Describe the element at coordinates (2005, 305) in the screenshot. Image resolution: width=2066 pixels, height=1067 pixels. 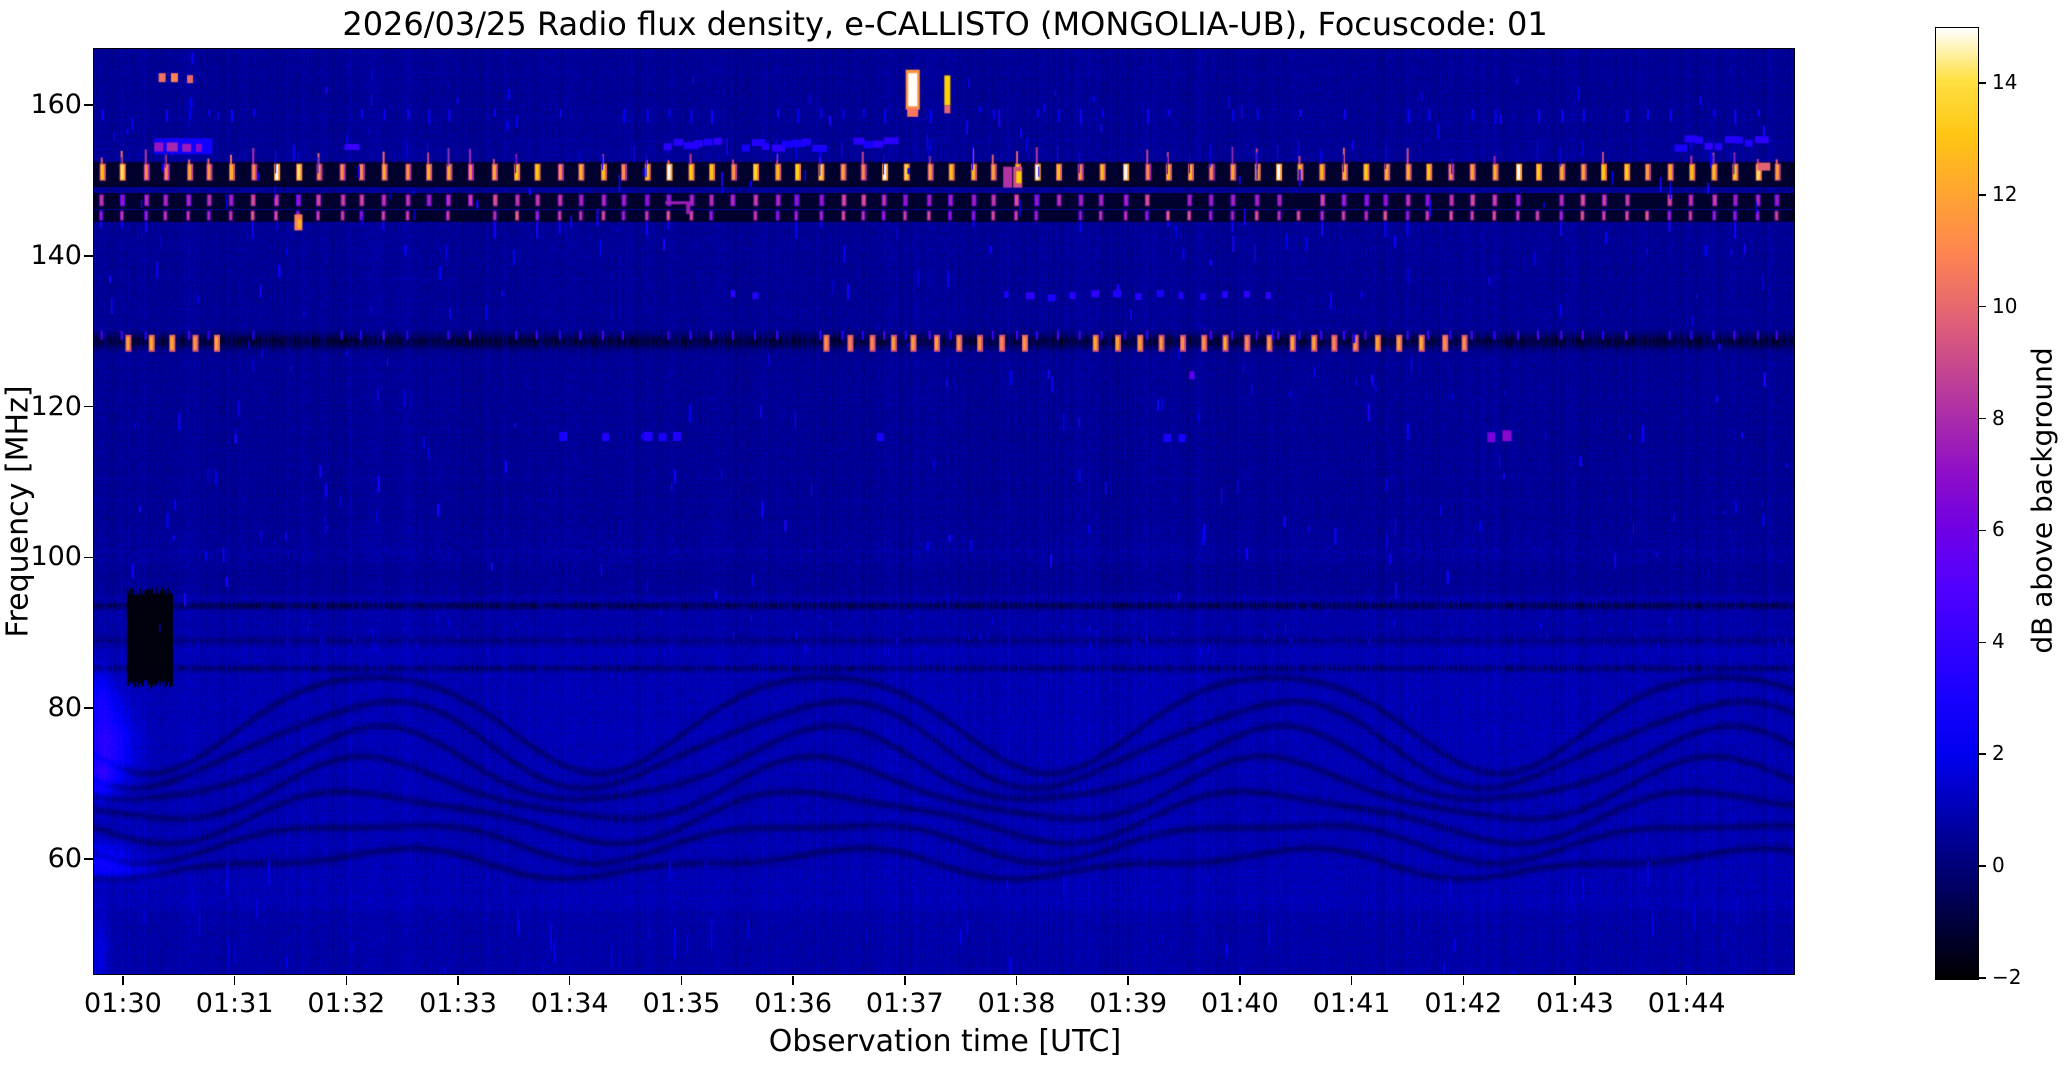
I see `colorbar-tick-label: 10` at that location.